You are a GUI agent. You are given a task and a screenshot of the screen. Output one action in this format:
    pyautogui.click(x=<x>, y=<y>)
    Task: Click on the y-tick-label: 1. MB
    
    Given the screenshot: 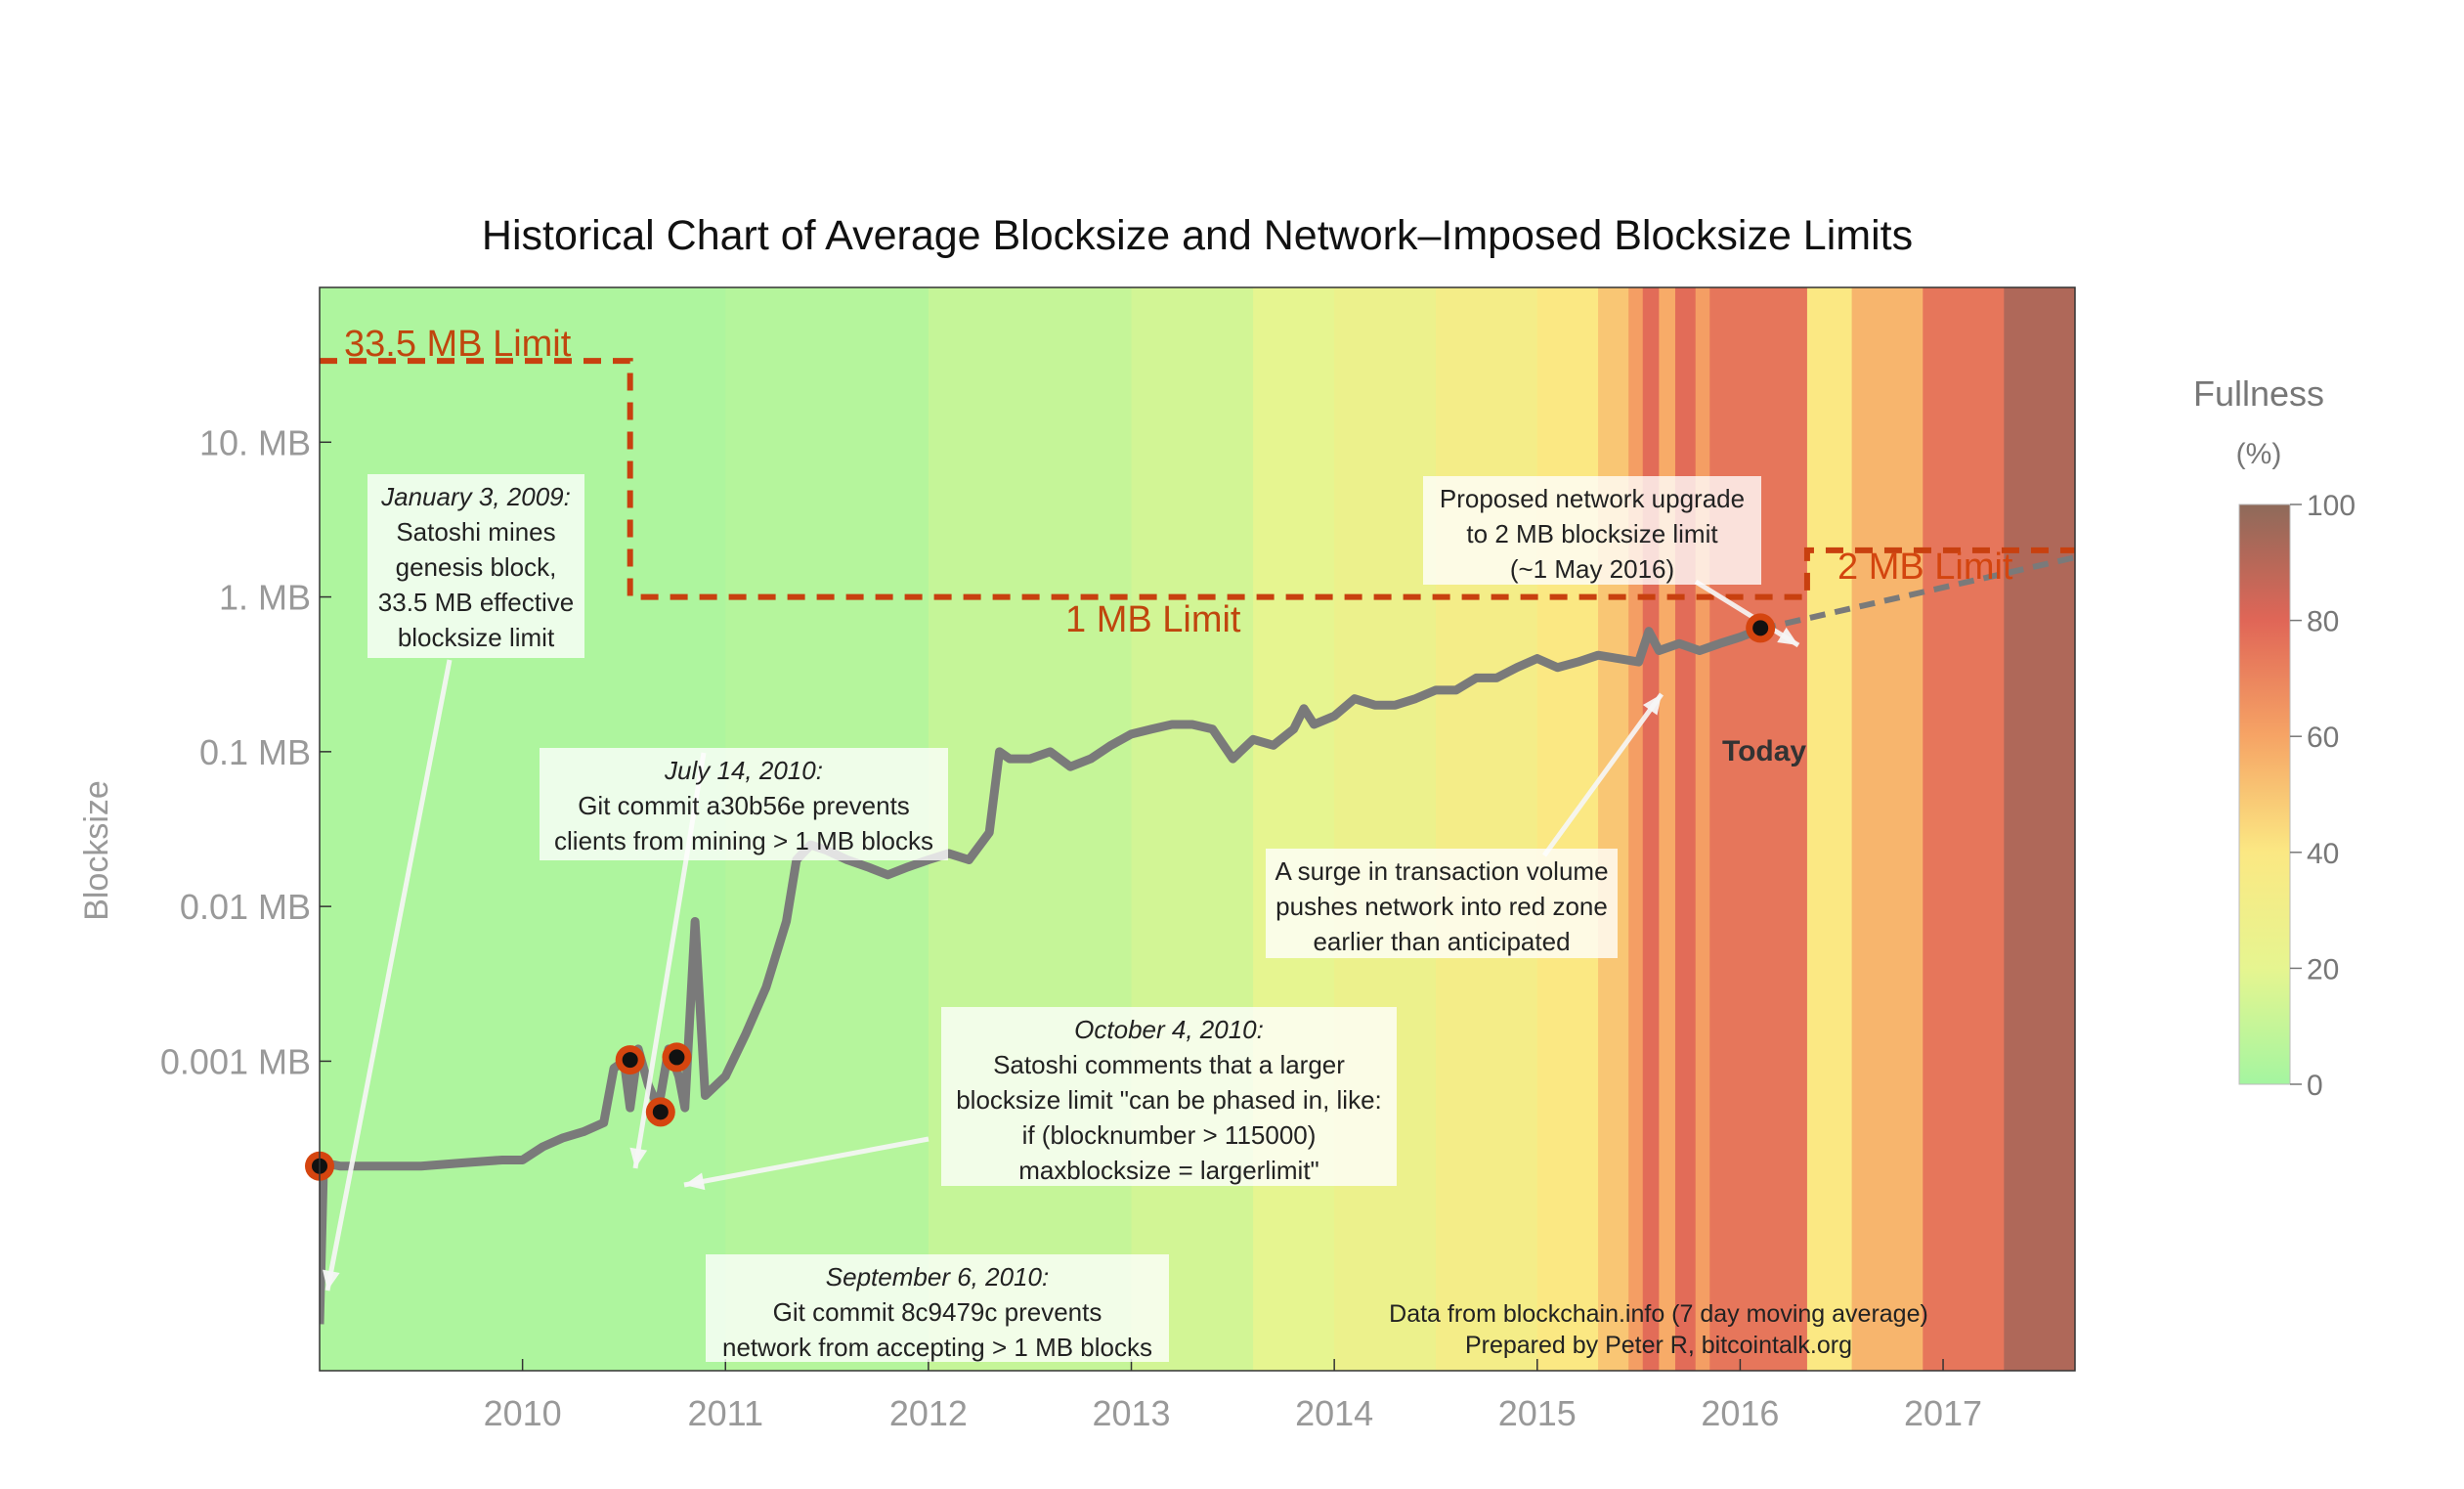 What is the action you would take?
    pyautogui.click(x=265, y=598)
    